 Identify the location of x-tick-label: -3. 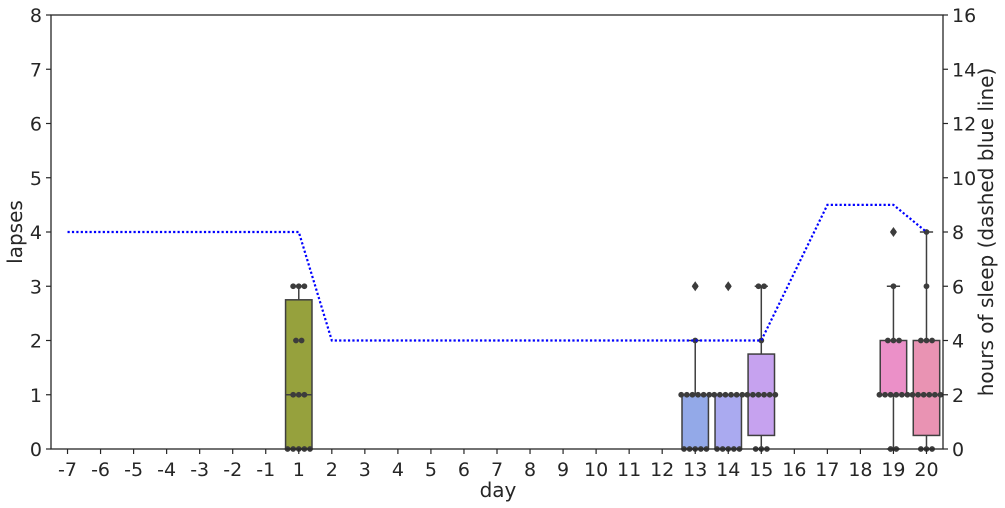
(199, 470).